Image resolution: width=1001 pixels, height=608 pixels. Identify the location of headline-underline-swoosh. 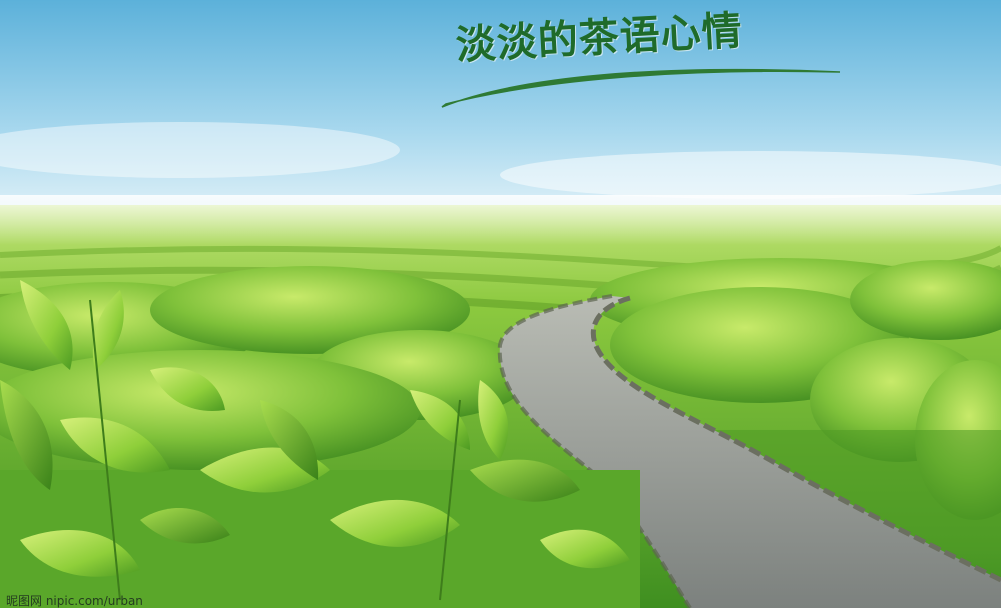
(641, 88).